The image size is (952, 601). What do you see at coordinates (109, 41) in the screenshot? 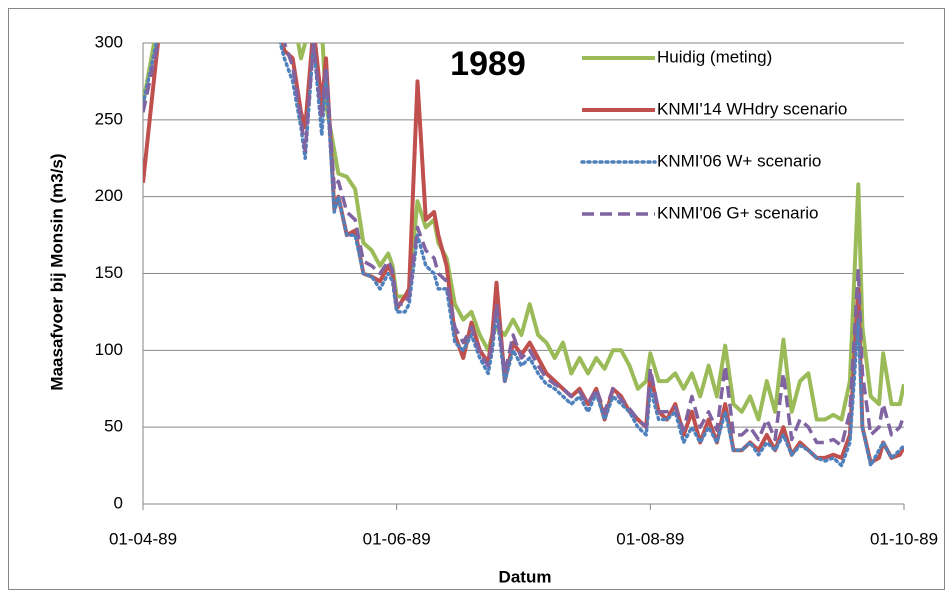
I see `y-tick-label: 300` at bounding box center [109, 41].